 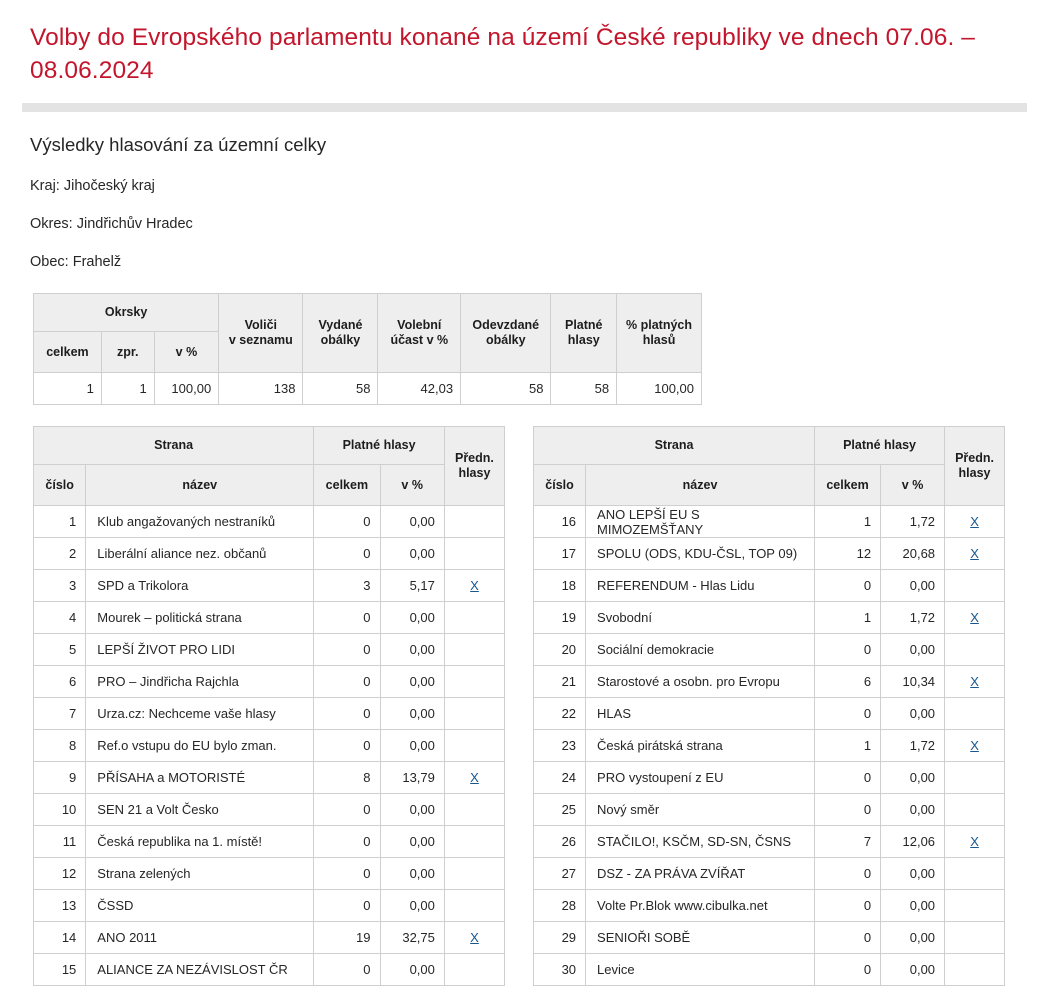 I want to click on table-row: 24 PRO vystoupení z EU 0 0,00, so click(x=768, y=778).